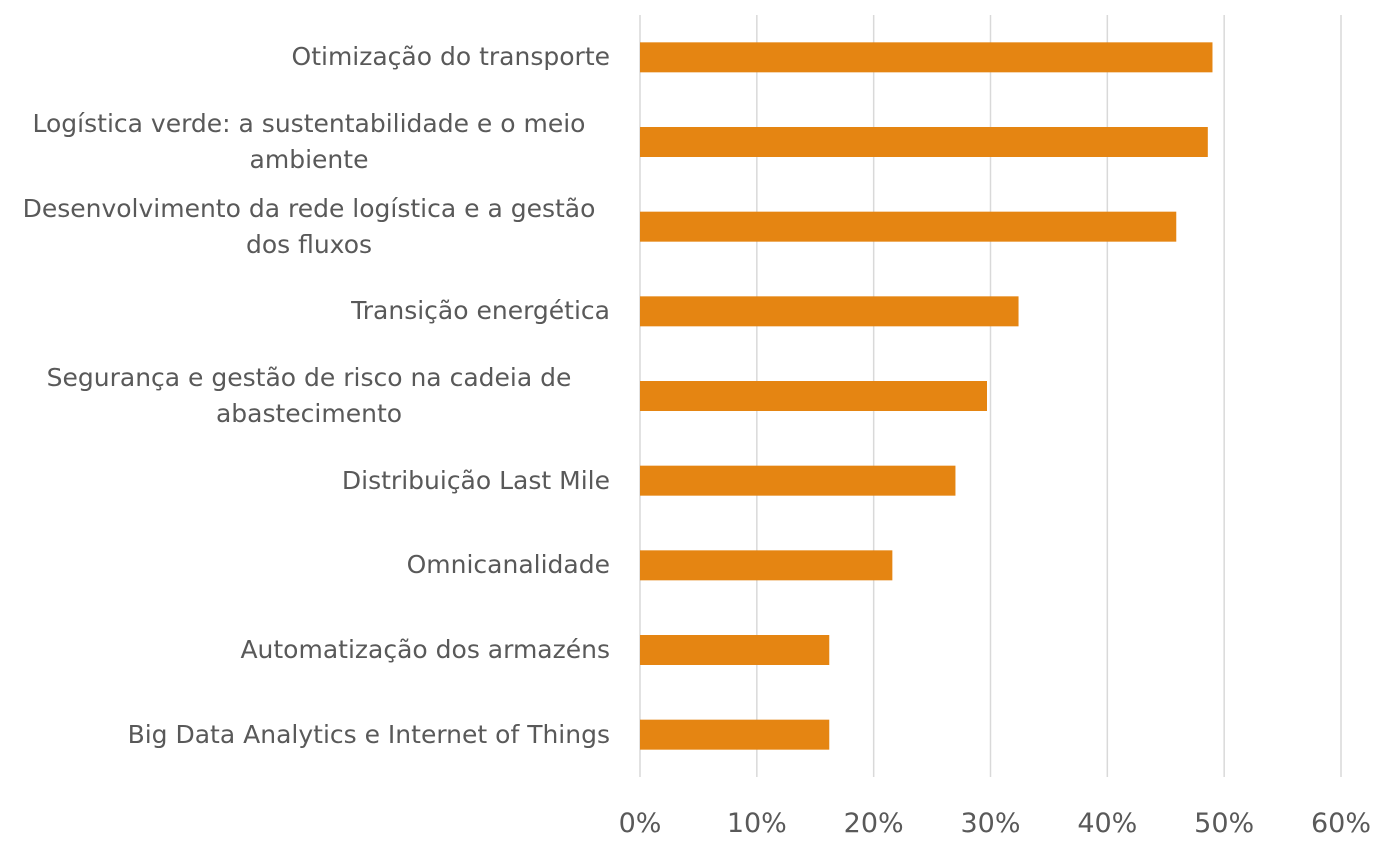 The image size is (1378, 842). I want to click on y-tick-label: Distribuição Last Mile, so click(309, 481).